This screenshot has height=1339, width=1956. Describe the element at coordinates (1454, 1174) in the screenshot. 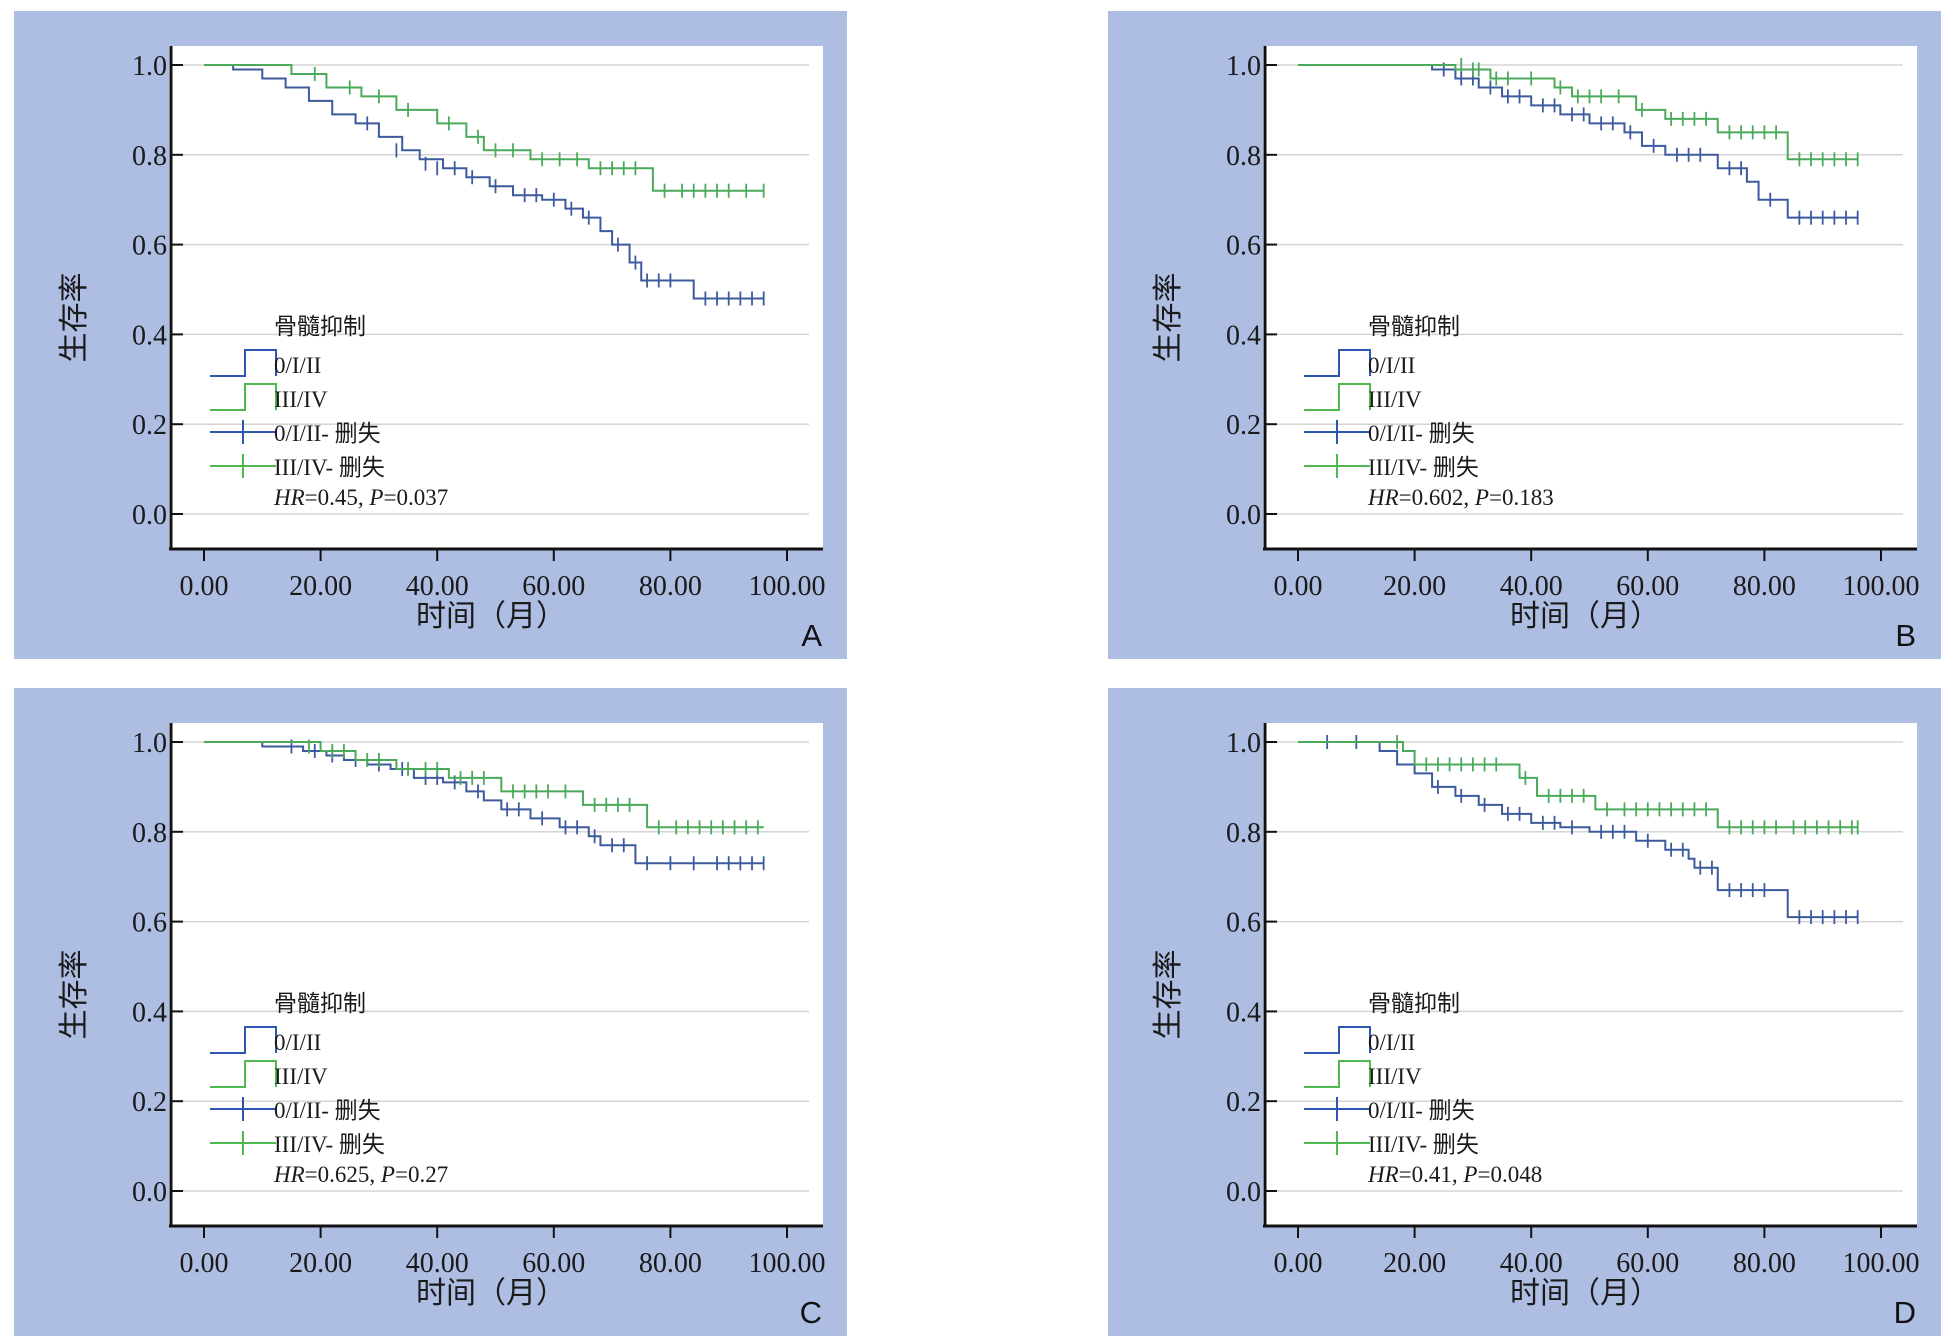

I see `hr-p-annotation: HR=0.41, P=0.048` at that location.